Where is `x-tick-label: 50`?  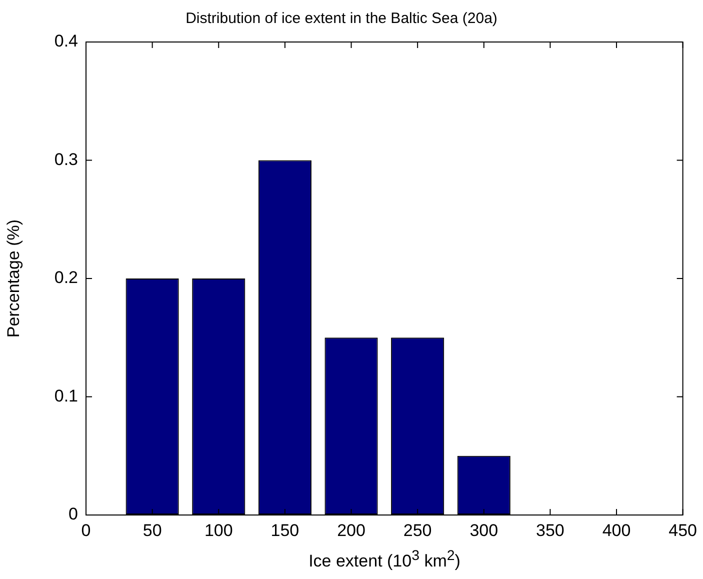
x-tick-label: 50 is located at coordinates (152, 530).